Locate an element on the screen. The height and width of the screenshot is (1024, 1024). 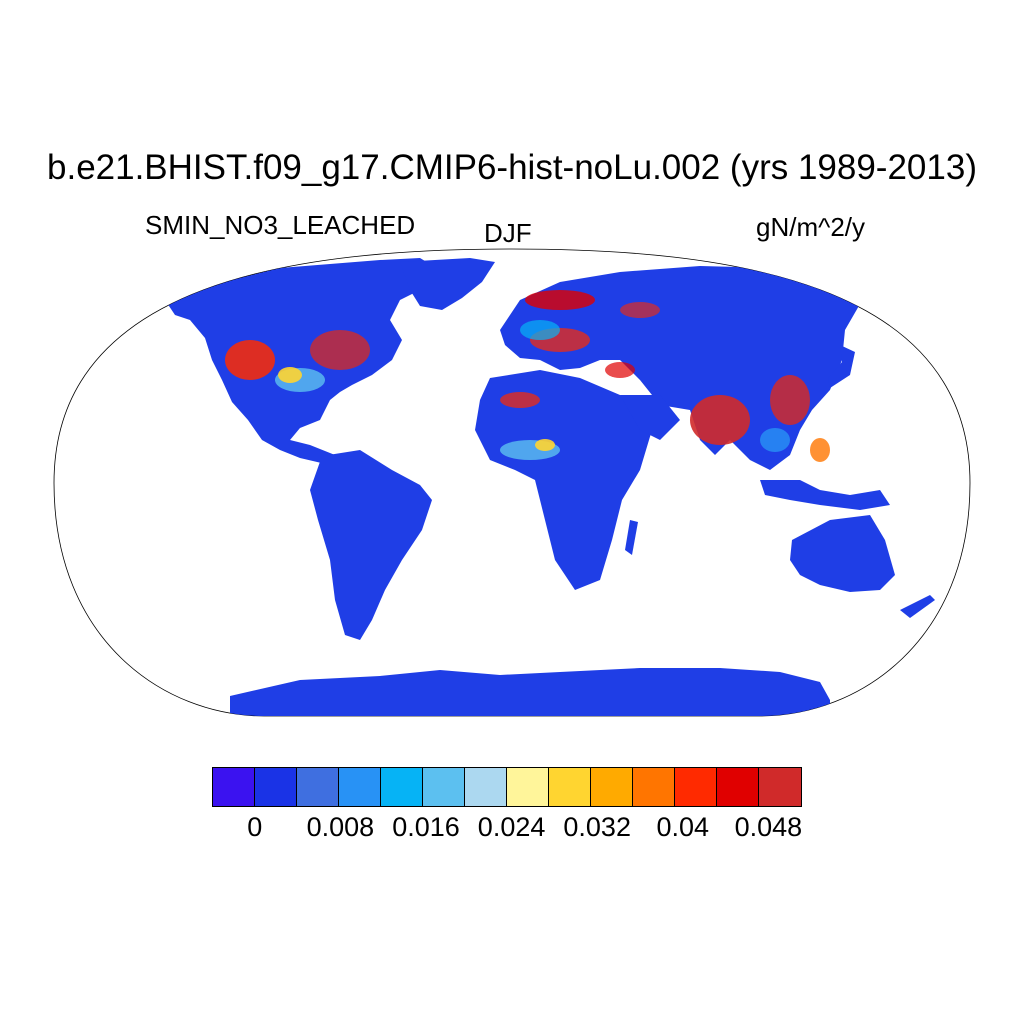
antarctica is located at coordinates (530, 692).